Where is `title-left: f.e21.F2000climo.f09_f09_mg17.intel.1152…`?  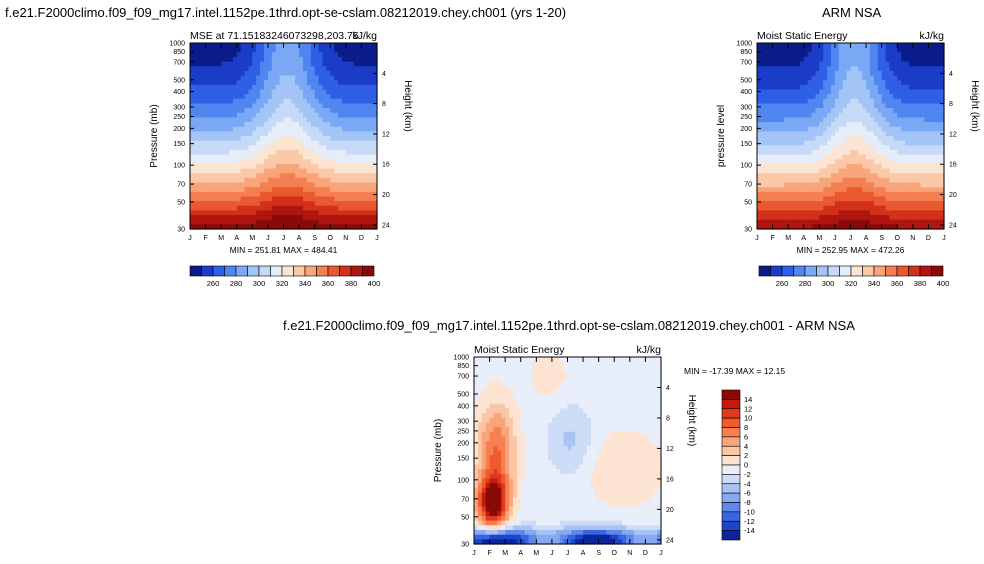
title-left: f.e21.F2000climo.f09_f09_mg17.intel.1152… is located at coordinates (286, 12).